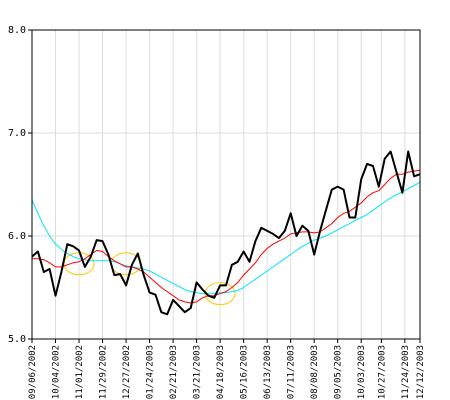 The height and width of the screenshot is (400, 450). What do you see at coordinates (80, 372) in the screenshot?
I see `x-tick-label: 11/01/2002` at bounding box center [80, 372].